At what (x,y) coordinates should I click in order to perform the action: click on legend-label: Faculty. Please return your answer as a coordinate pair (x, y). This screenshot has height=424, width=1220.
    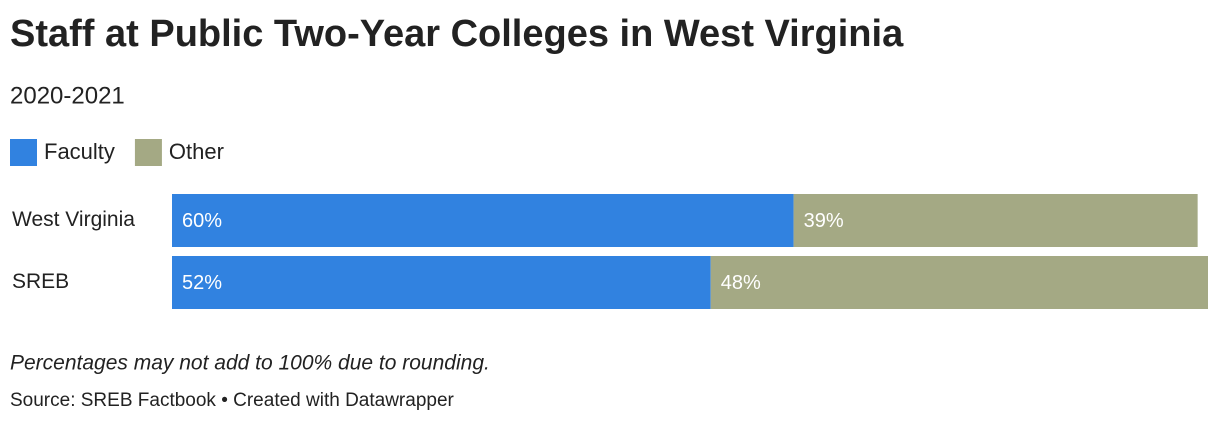
    Looking at the image, I should click on (79, 151).